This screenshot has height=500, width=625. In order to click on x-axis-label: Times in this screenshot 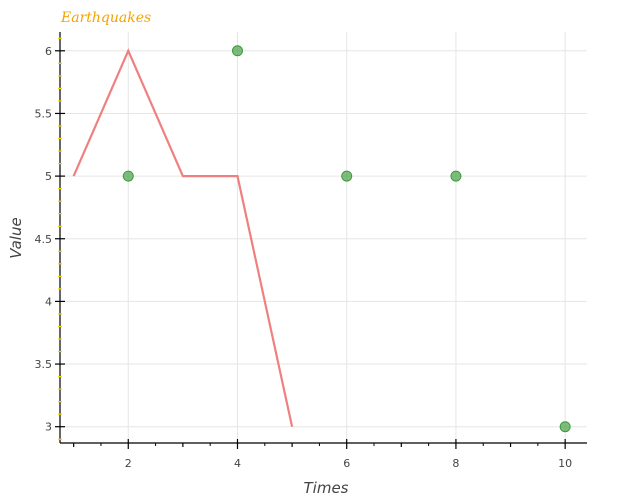, I will do `click(326, 488)`.